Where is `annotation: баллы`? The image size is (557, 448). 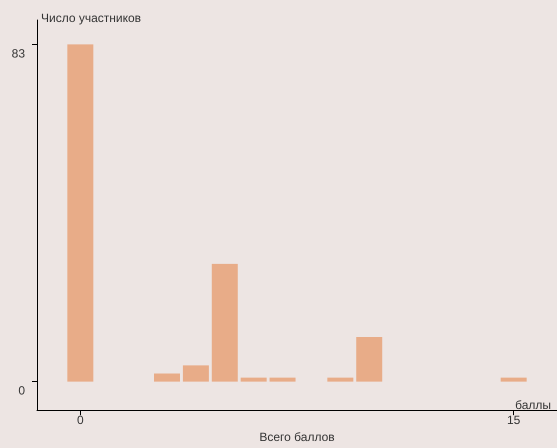 annotation: баллы is located at coordinates (533, 405).